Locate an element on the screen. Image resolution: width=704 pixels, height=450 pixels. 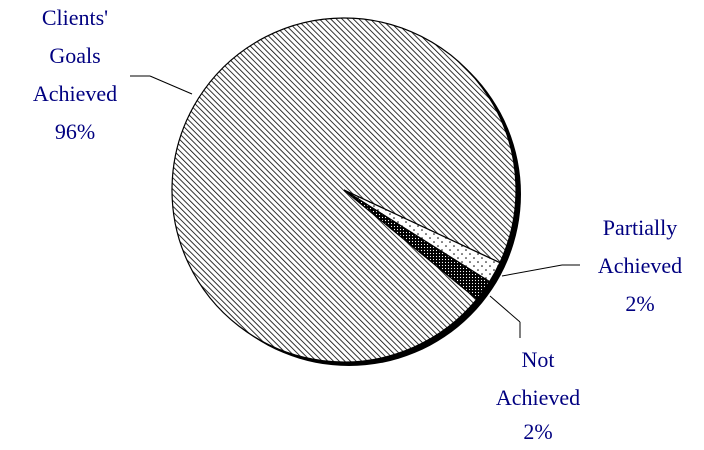
value-label: 96% is located at coordinates (75, 131).